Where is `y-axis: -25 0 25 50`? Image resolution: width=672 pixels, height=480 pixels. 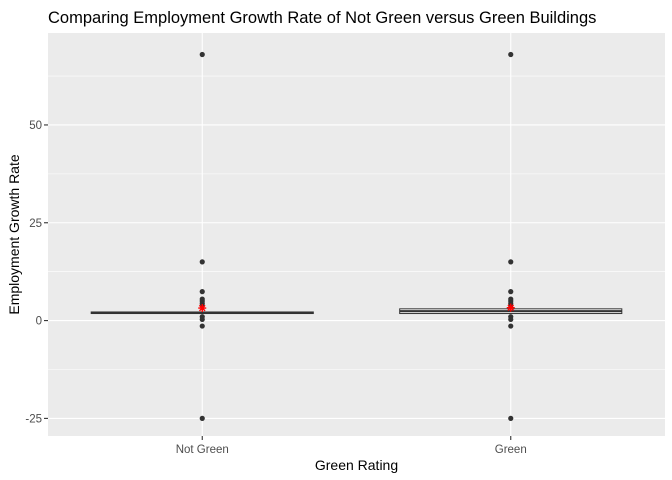 y-axis: -25 0 25 50 is located at coordinates (36, 272).